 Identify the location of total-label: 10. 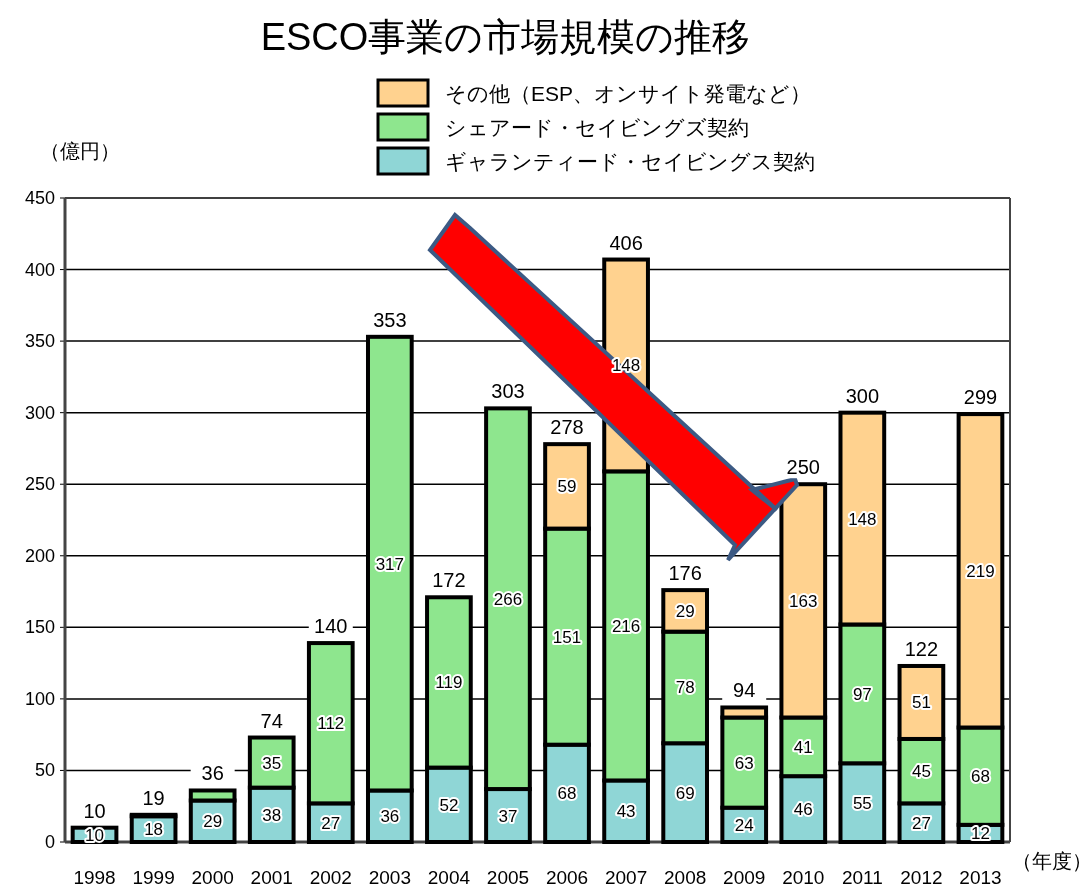
(94, 810).